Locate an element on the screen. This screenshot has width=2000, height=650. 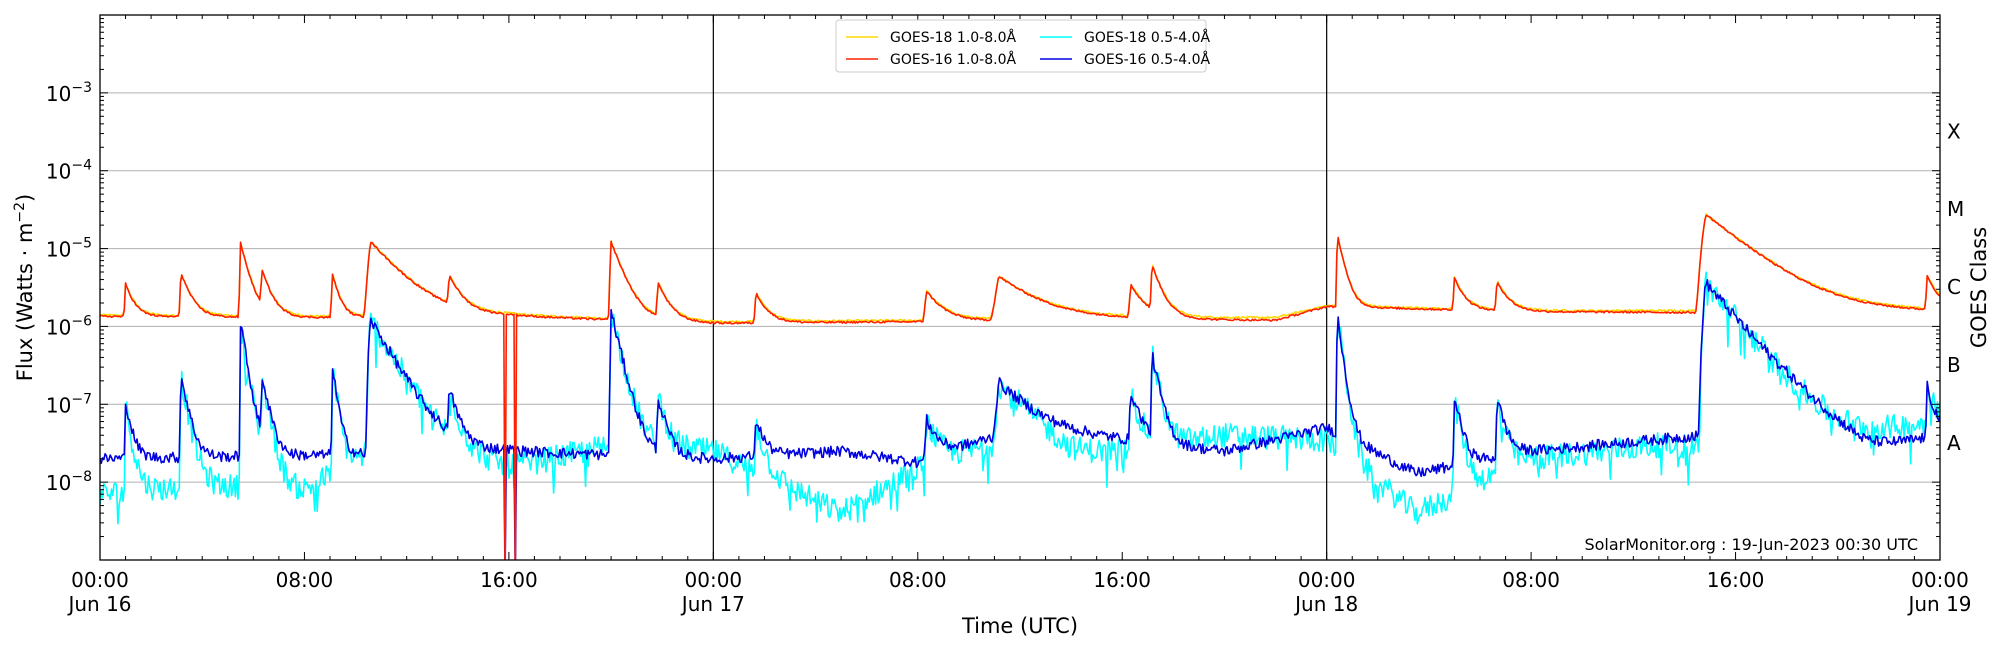
right-axis-label: GOES Class is located at coordinates (1979, 287).